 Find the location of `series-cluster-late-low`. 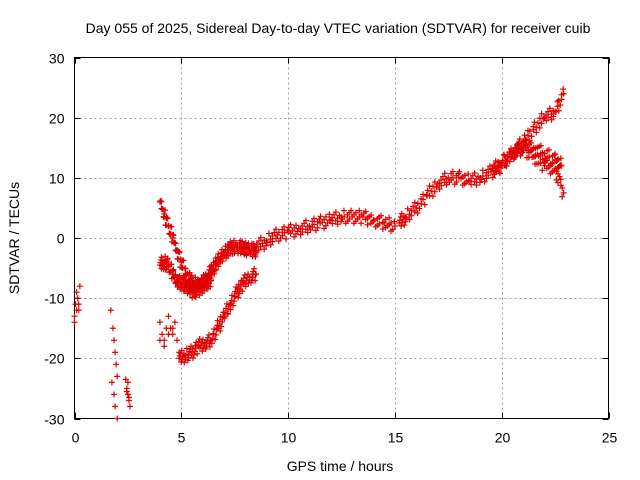

series-cluster-late-low is located at coordinates (538, 170).